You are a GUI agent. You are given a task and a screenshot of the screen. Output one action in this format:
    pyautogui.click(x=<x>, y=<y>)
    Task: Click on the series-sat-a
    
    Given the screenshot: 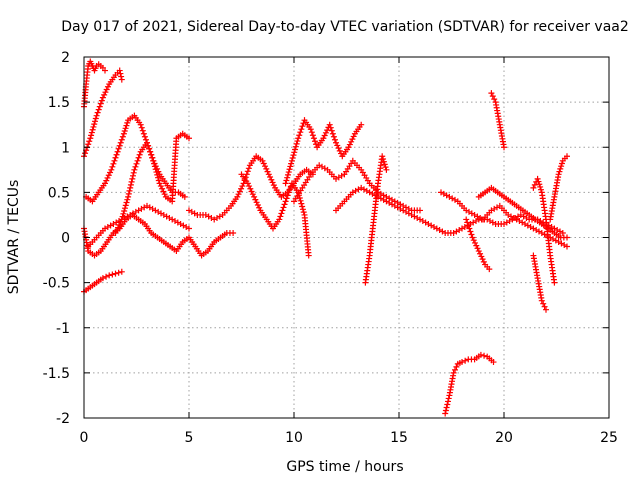 What is the action you would take?
    pyautogui.click(x=94, y=84)
    